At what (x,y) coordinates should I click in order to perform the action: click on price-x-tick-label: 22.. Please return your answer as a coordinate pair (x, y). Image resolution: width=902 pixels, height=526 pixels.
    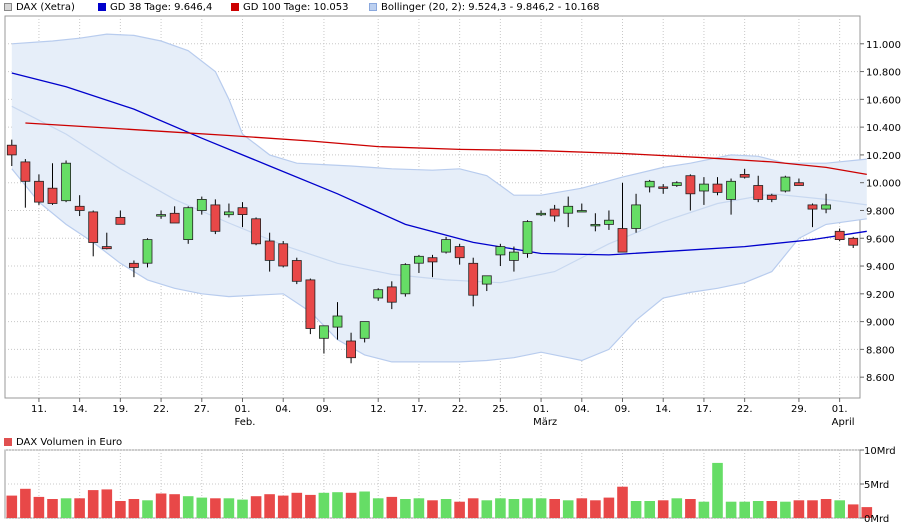
    Looking at the image, I should click on (745, 409).